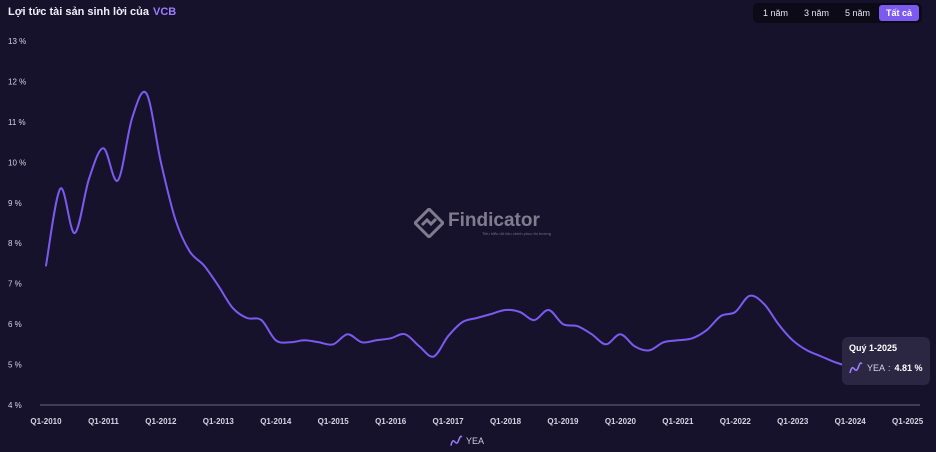 Image resolution: width=936 pixels, height=452 pixels. I want to click on legend-line-icon, so click(456, 440).